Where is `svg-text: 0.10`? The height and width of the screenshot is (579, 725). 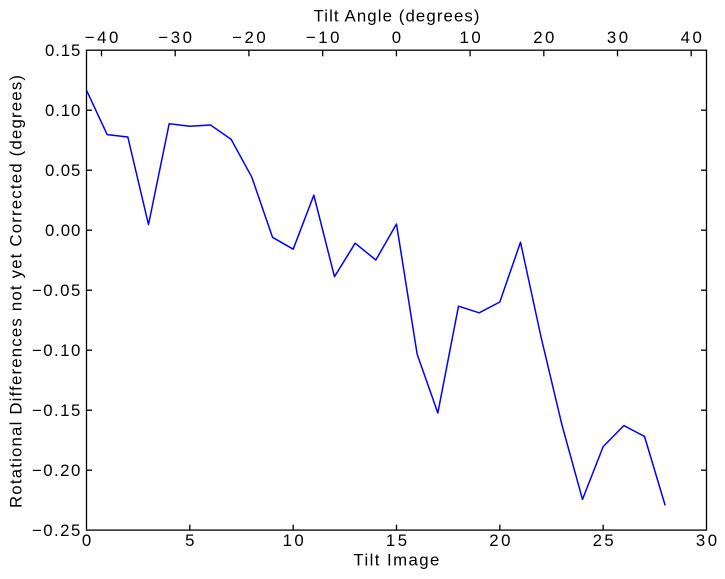 svg-text: 0.10 is located at coordinates (62, 110).